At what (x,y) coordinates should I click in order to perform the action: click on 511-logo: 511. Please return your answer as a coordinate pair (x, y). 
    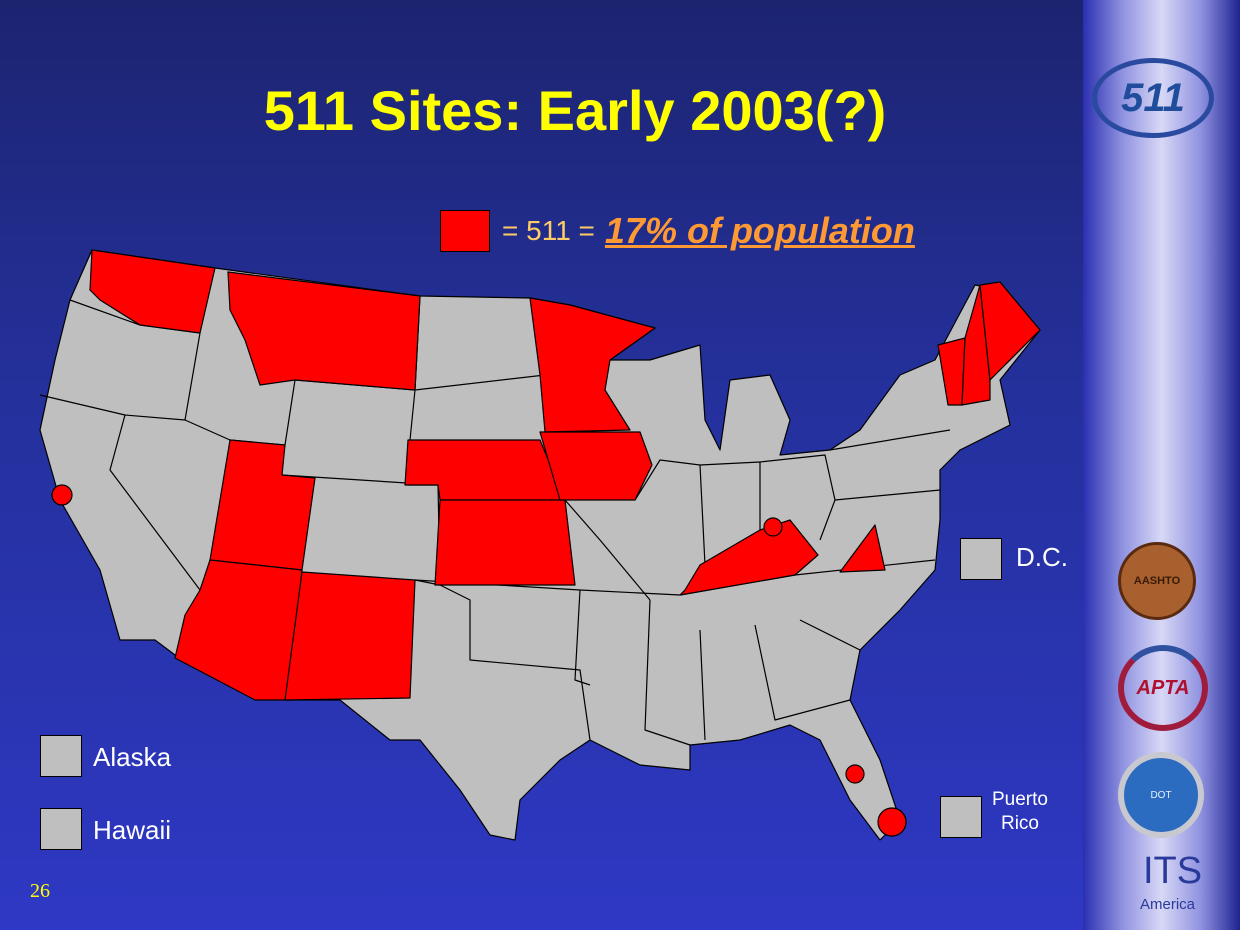
    Looking at the image, I should click on (1153, 98).